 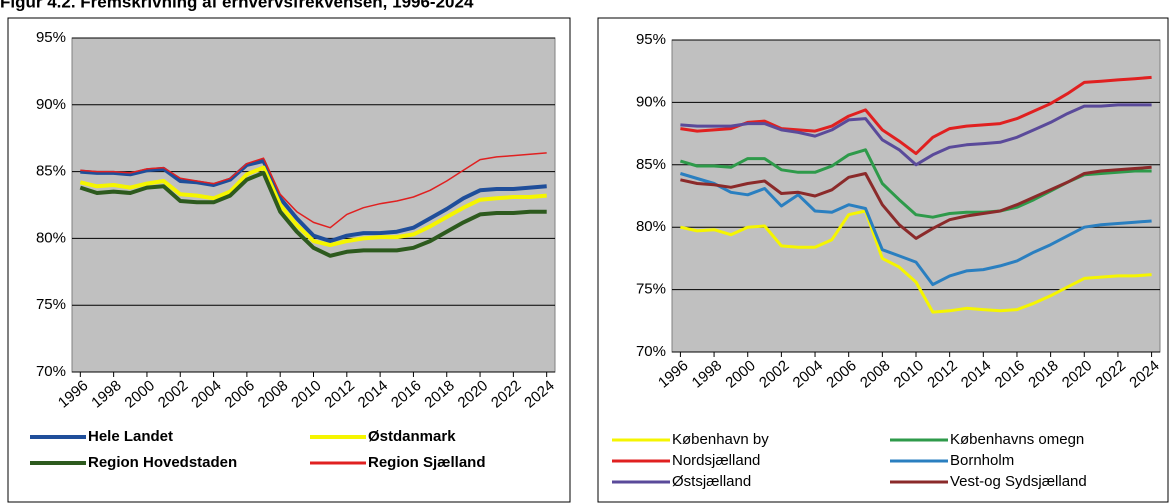 I want to click on legend-label: Københavns omegn, so click(x=1017, y=439).